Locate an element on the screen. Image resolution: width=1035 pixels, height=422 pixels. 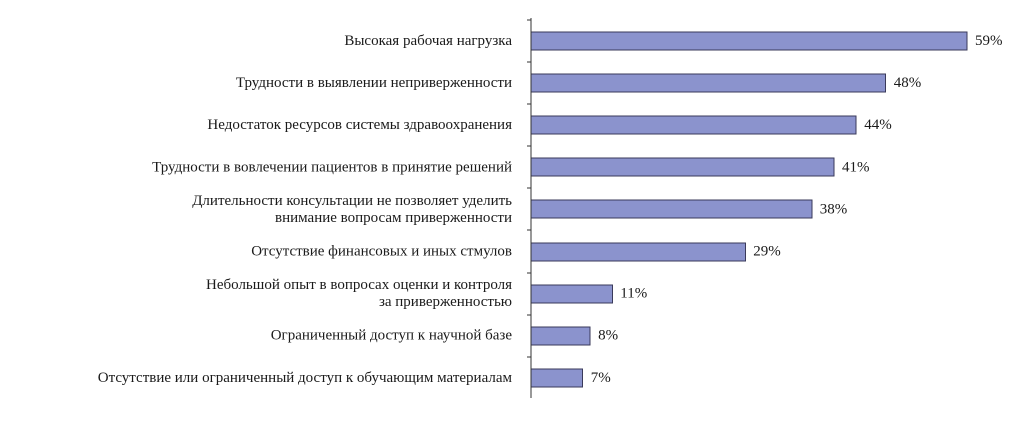
category-label: Ограниченный доступ к научной базе is located at coordinates (392, 336).